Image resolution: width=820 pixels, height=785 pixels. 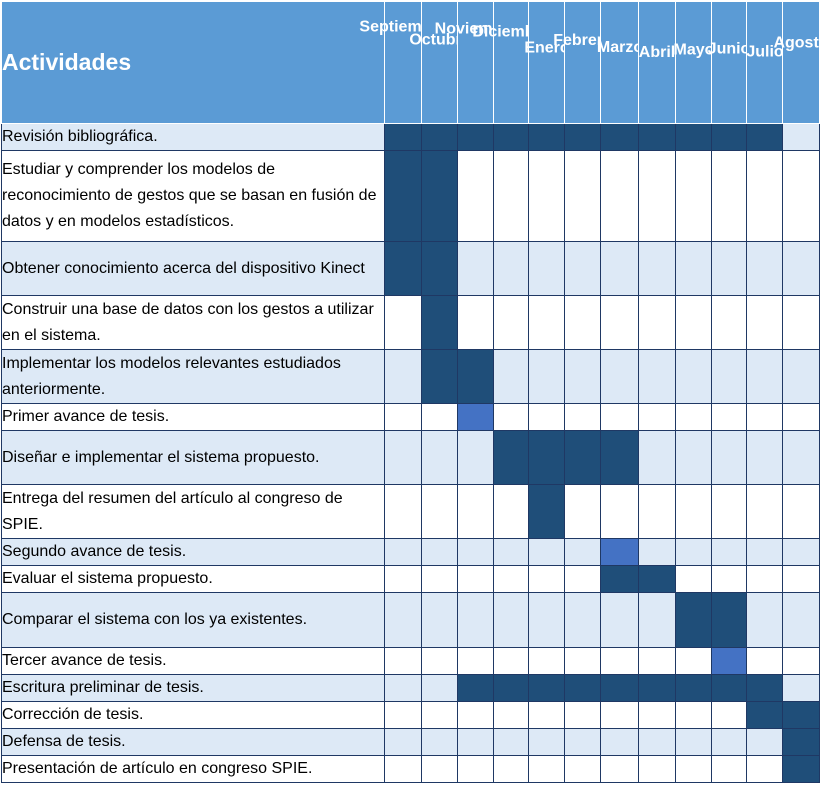 I want to click on activity-label: Tercer avance de tesis., so click(x=193, y=661).